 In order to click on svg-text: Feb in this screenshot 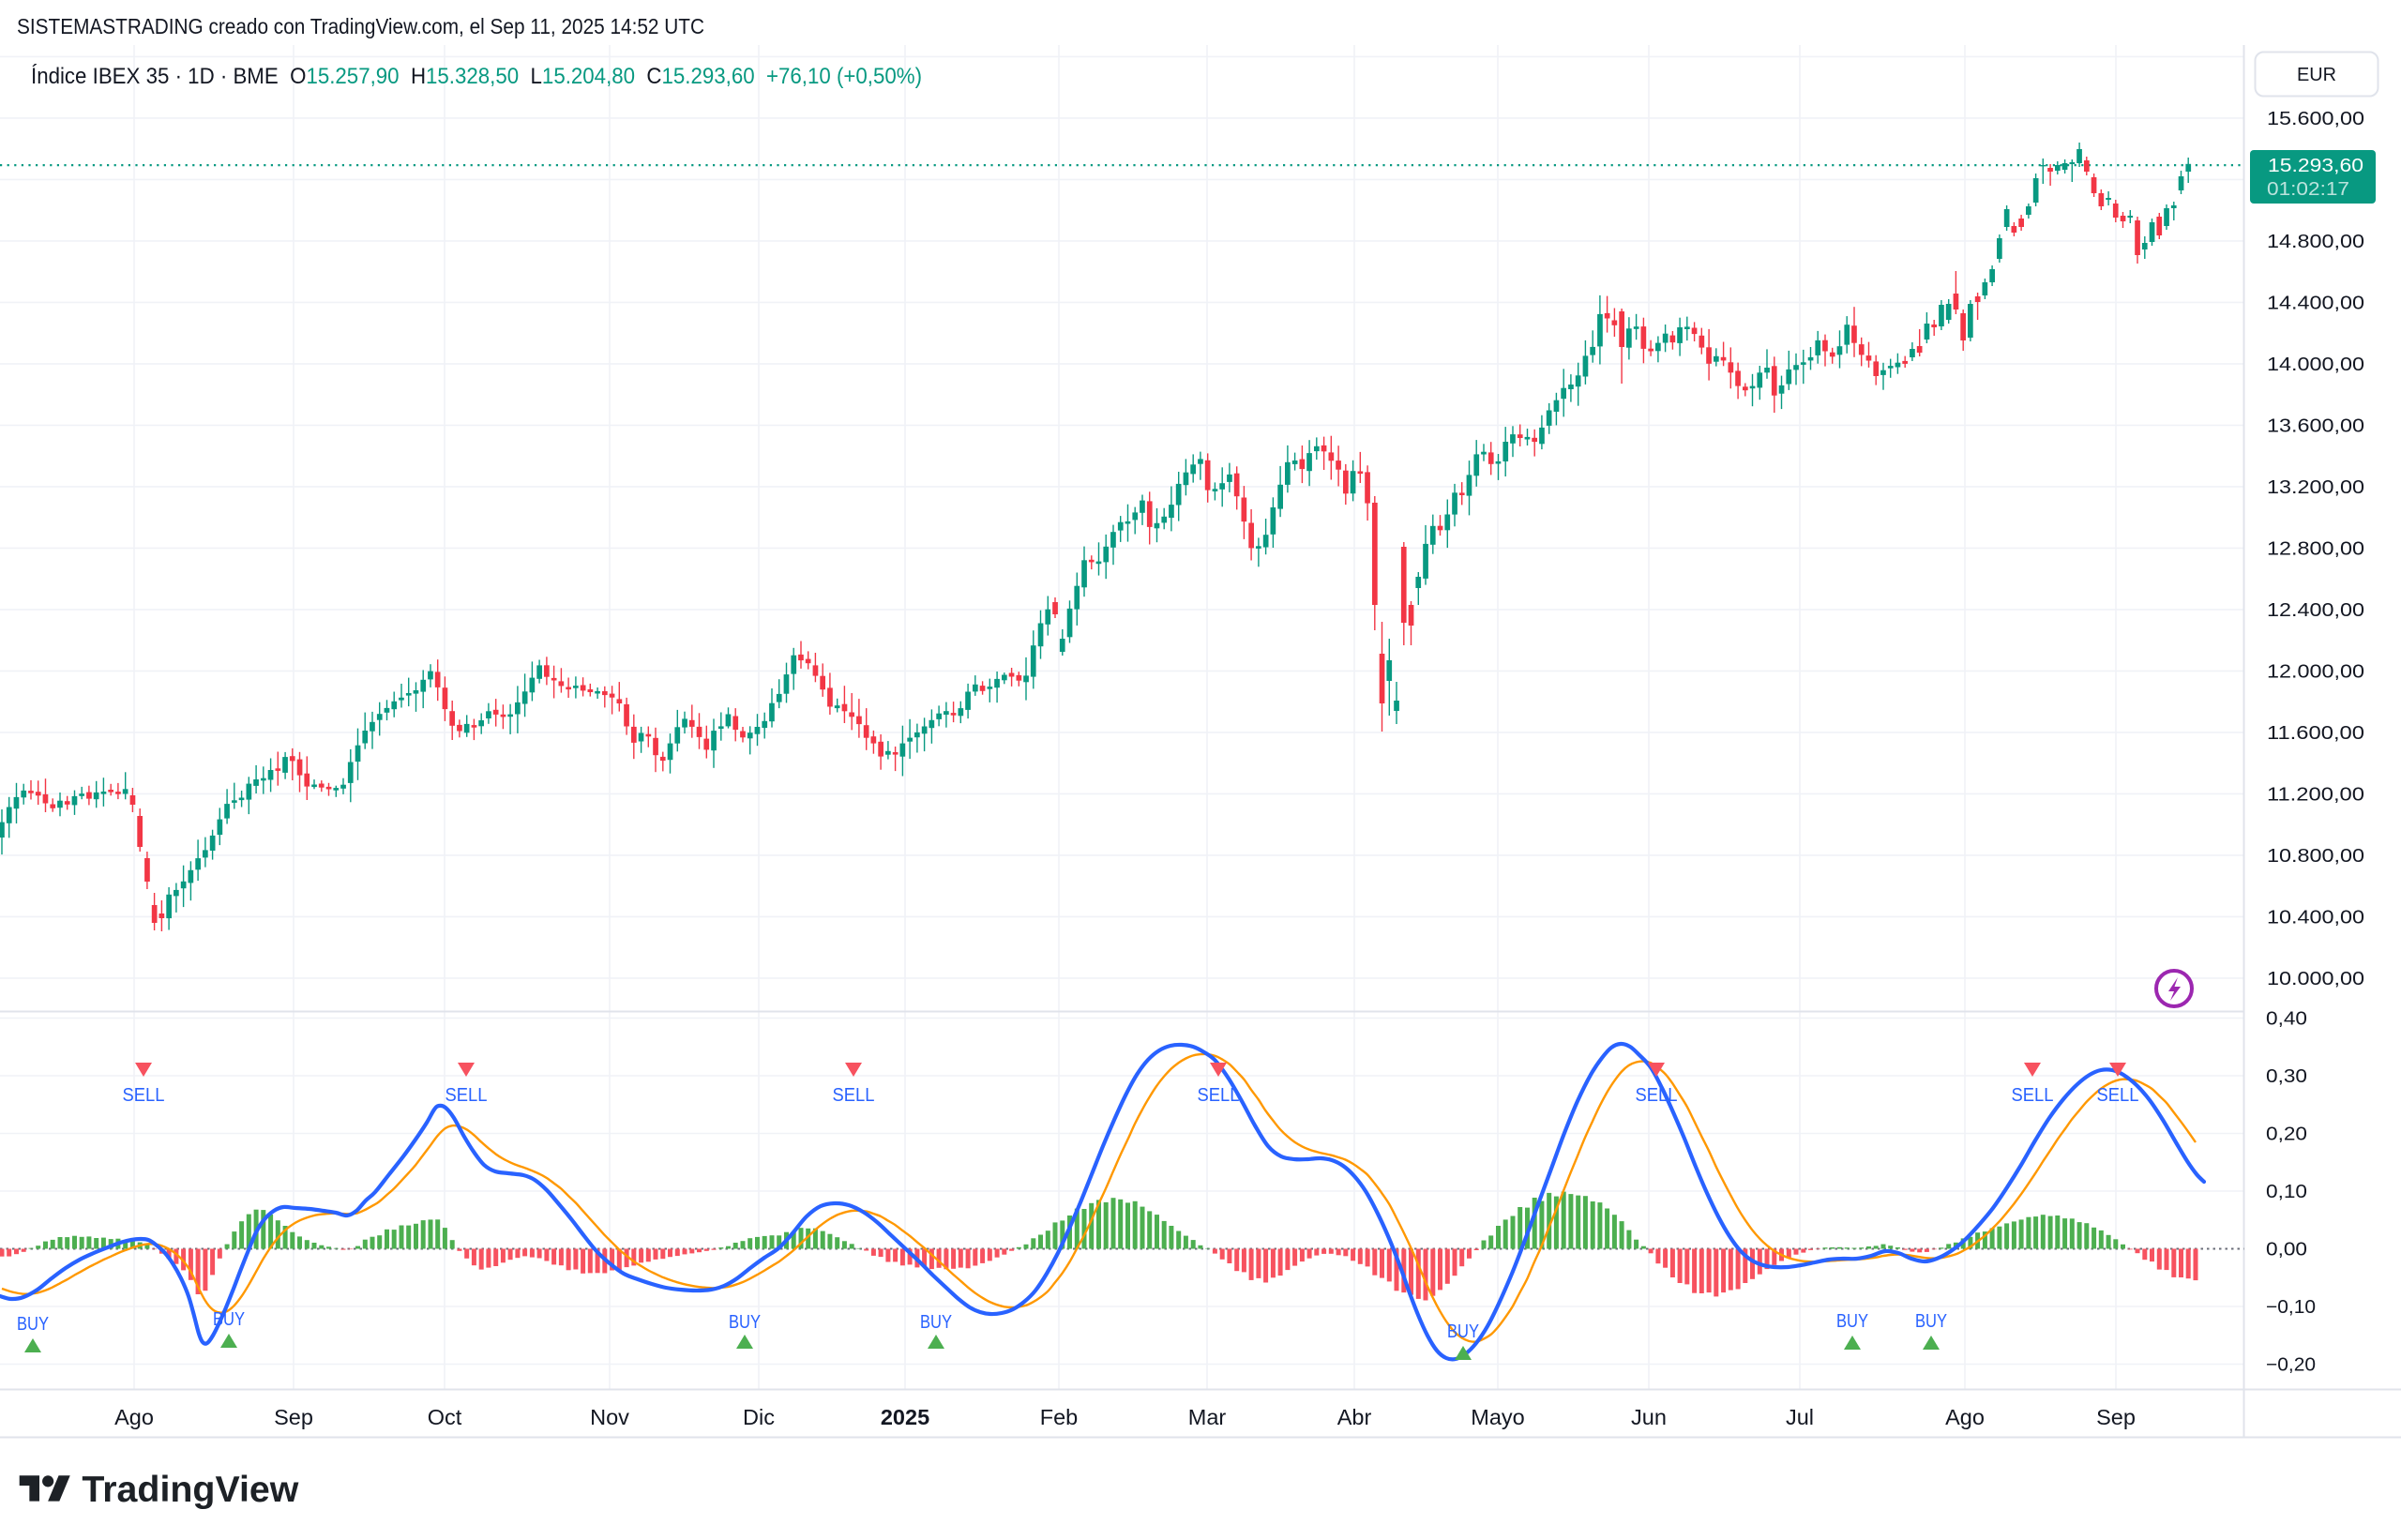, I will do `click(1059, 1417)`.